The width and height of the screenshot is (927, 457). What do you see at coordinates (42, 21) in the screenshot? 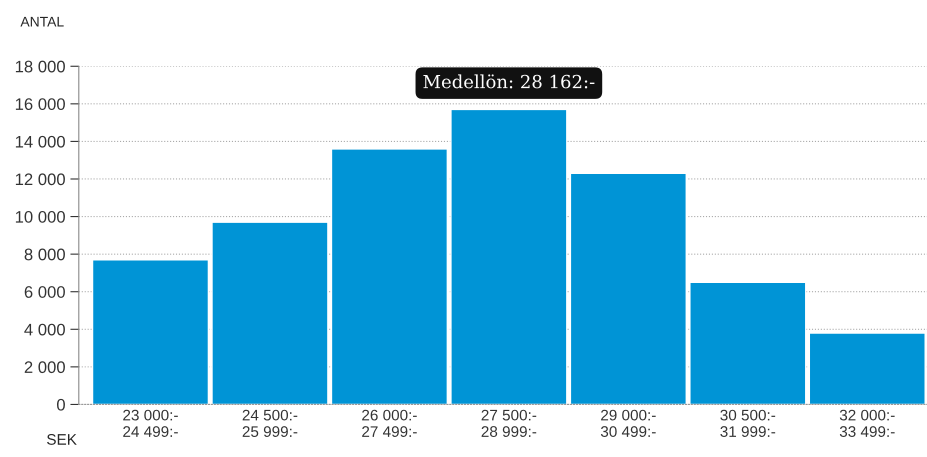
I see `y-axis-title: ANTAL` at bounding box center [42, 21].